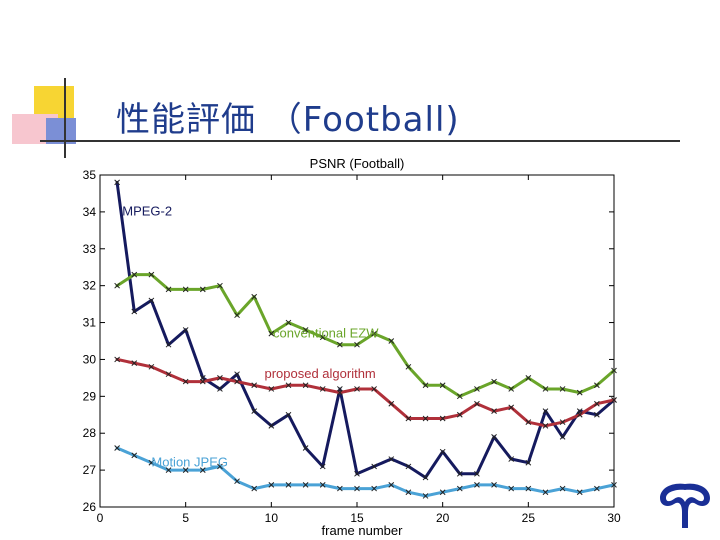  Describe the element at coordinates (90, 323) in the screenshot. I see `y-tick-label: 31` at that location.